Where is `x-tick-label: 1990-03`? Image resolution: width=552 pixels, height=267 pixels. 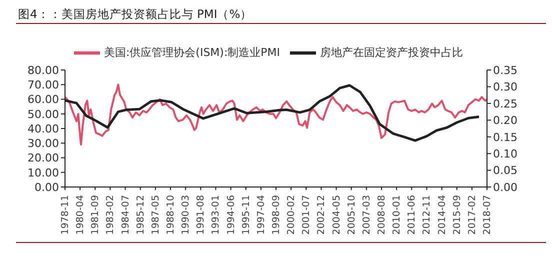 x-tick-label: 1990-03 is located at coordinates (186, 215).